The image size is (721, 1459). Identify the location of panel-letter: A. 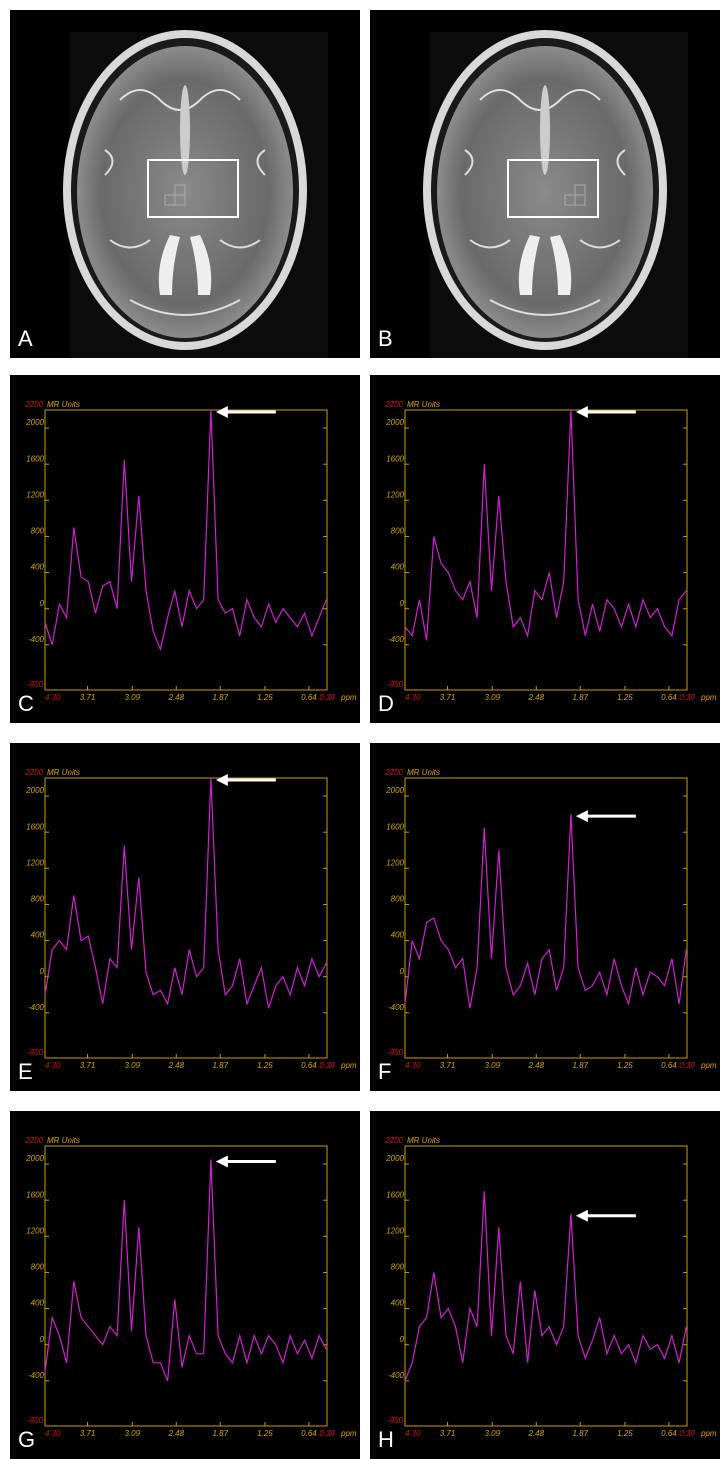
(25, 338).